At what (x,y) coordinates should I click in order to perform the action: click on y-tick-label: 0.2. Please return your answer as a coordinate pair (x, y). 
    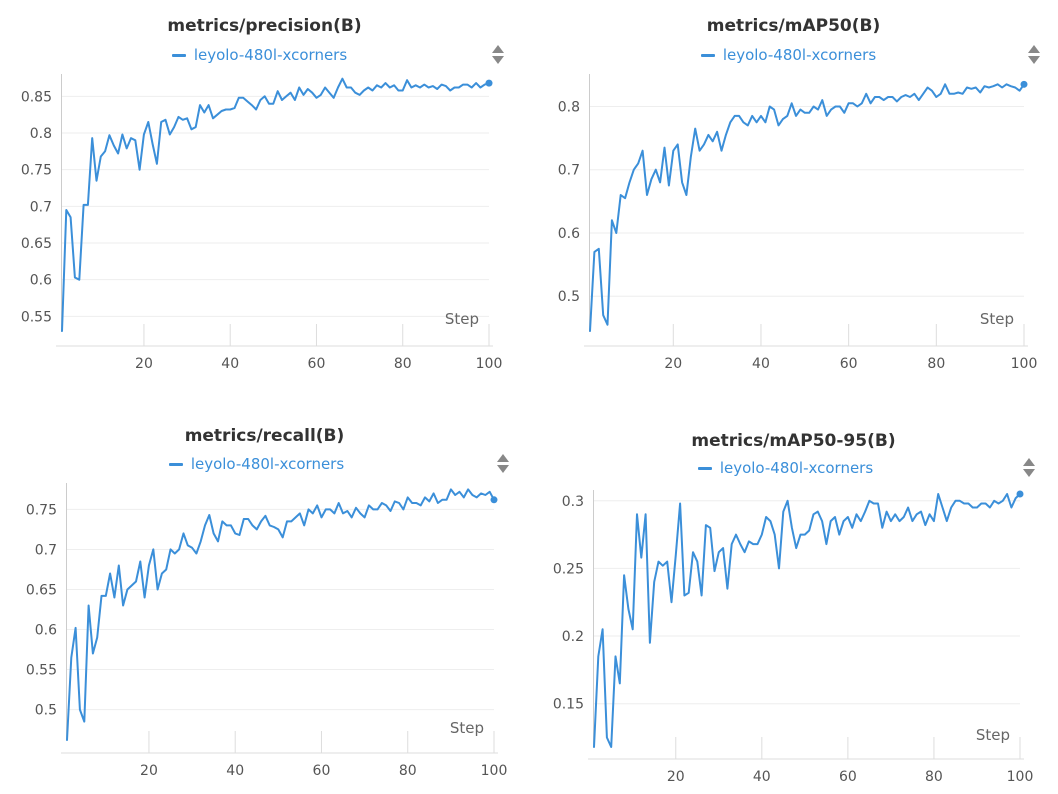
    Looking at the image, I should click on (573, 637).